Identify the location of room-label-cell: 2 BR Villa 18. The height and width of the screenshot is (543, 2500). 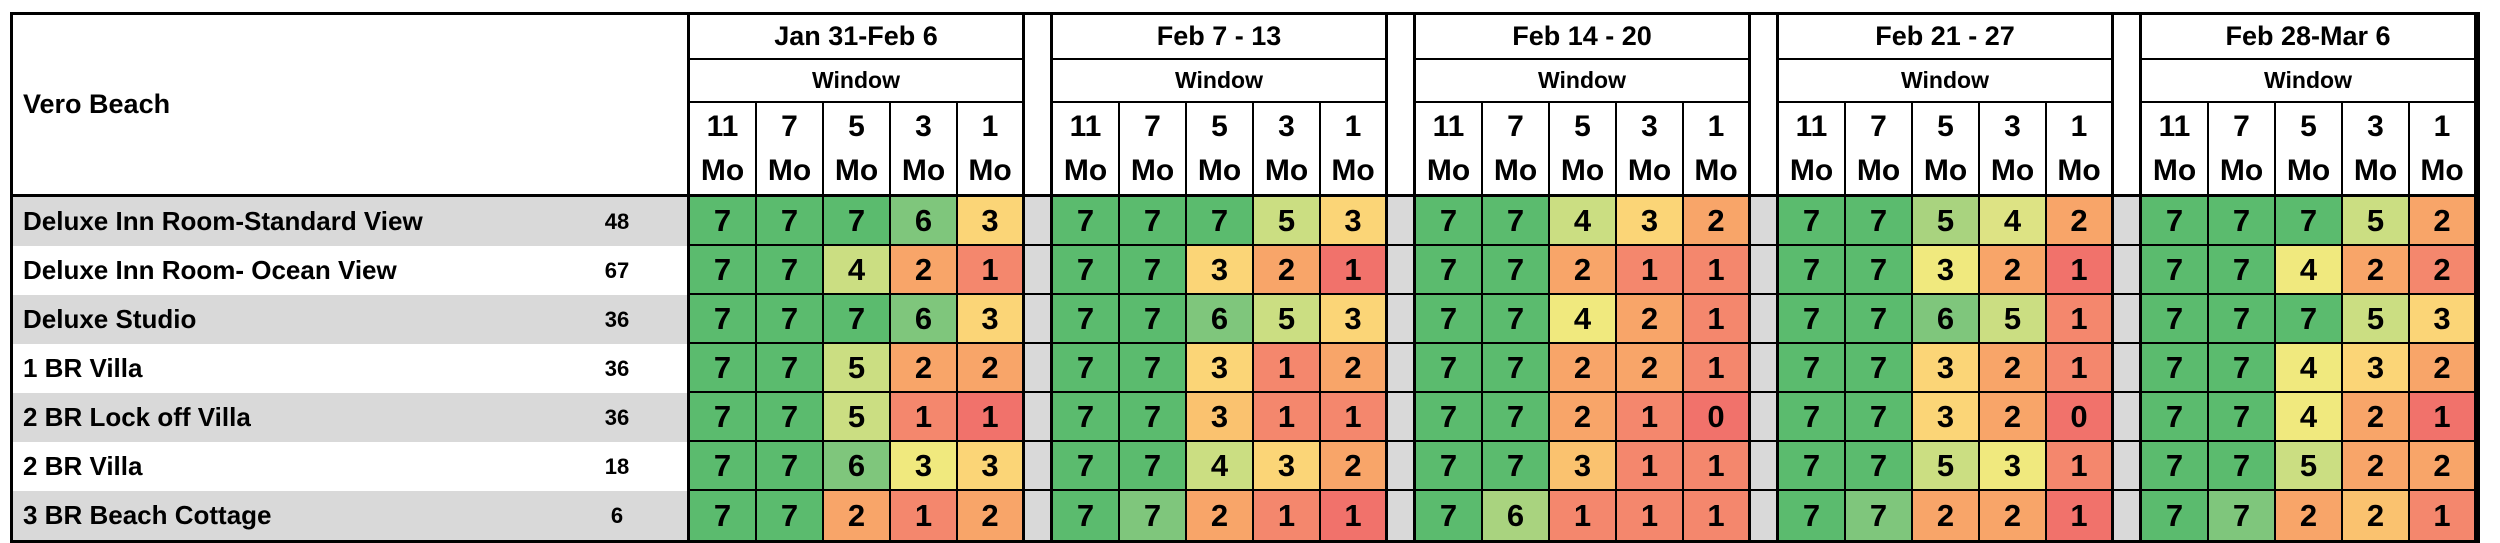
(351, 466).